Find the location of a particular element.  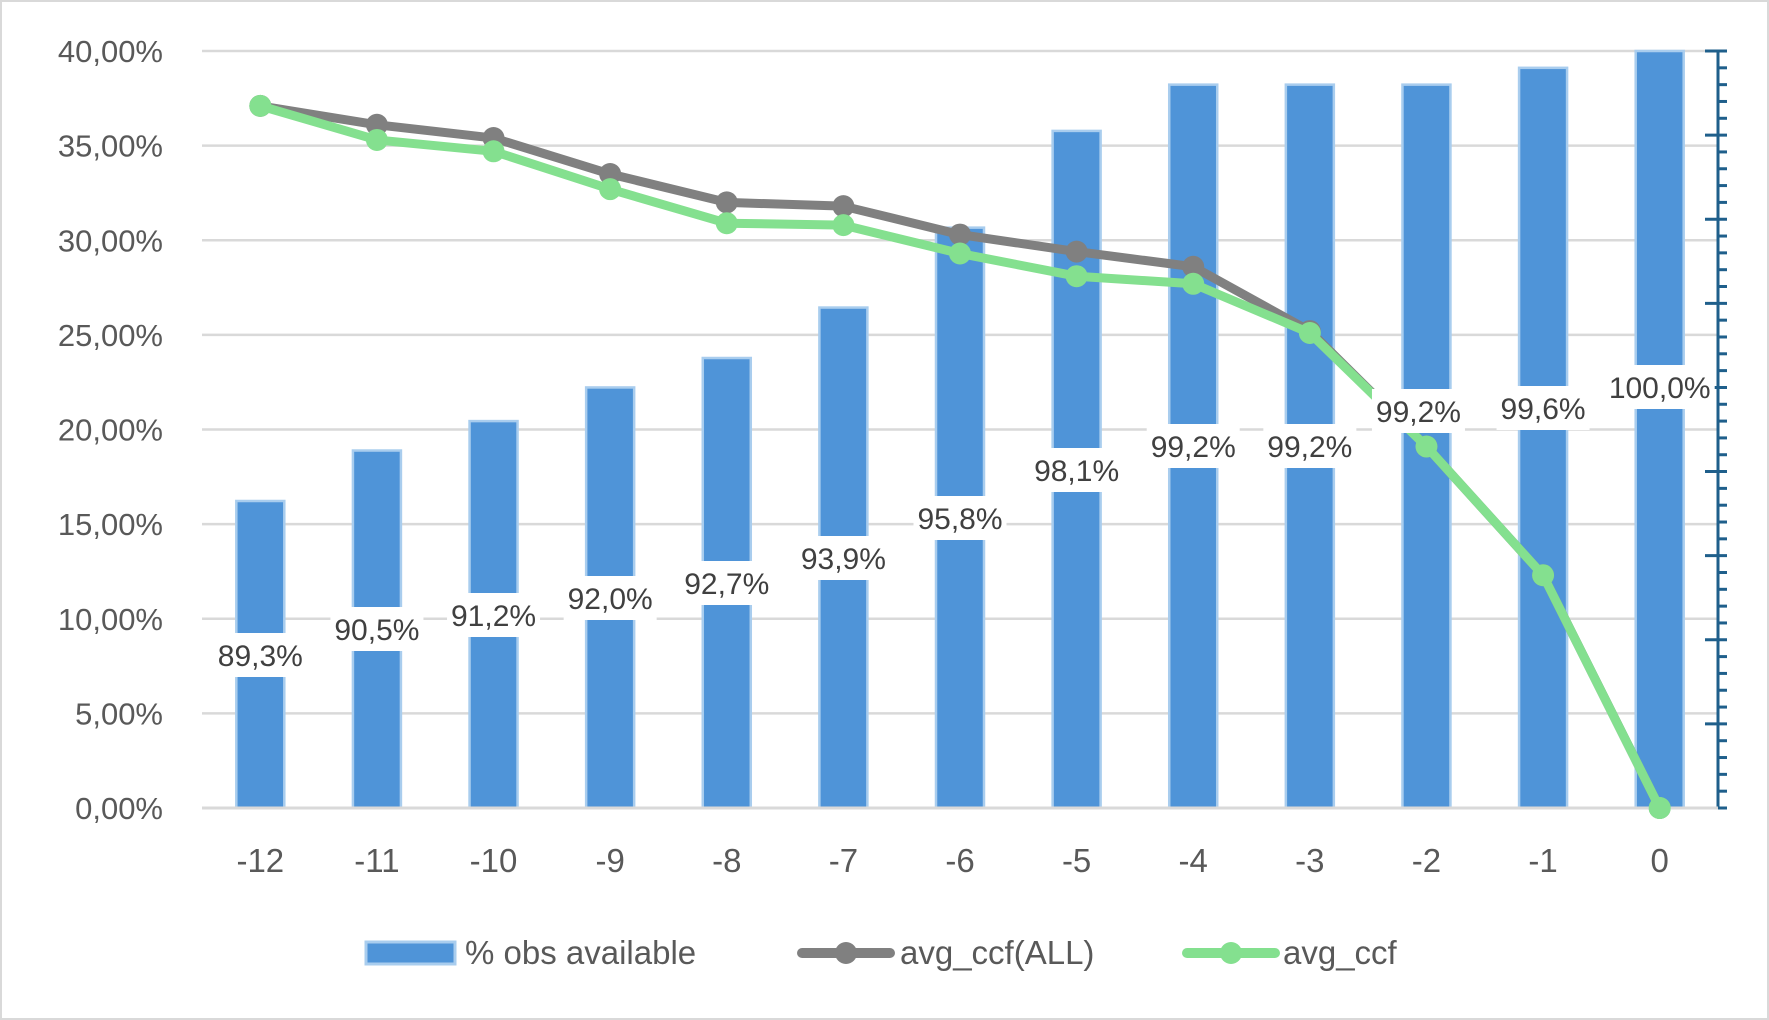

y-tick-label: 20,00% is located at coordinates (110, 430).